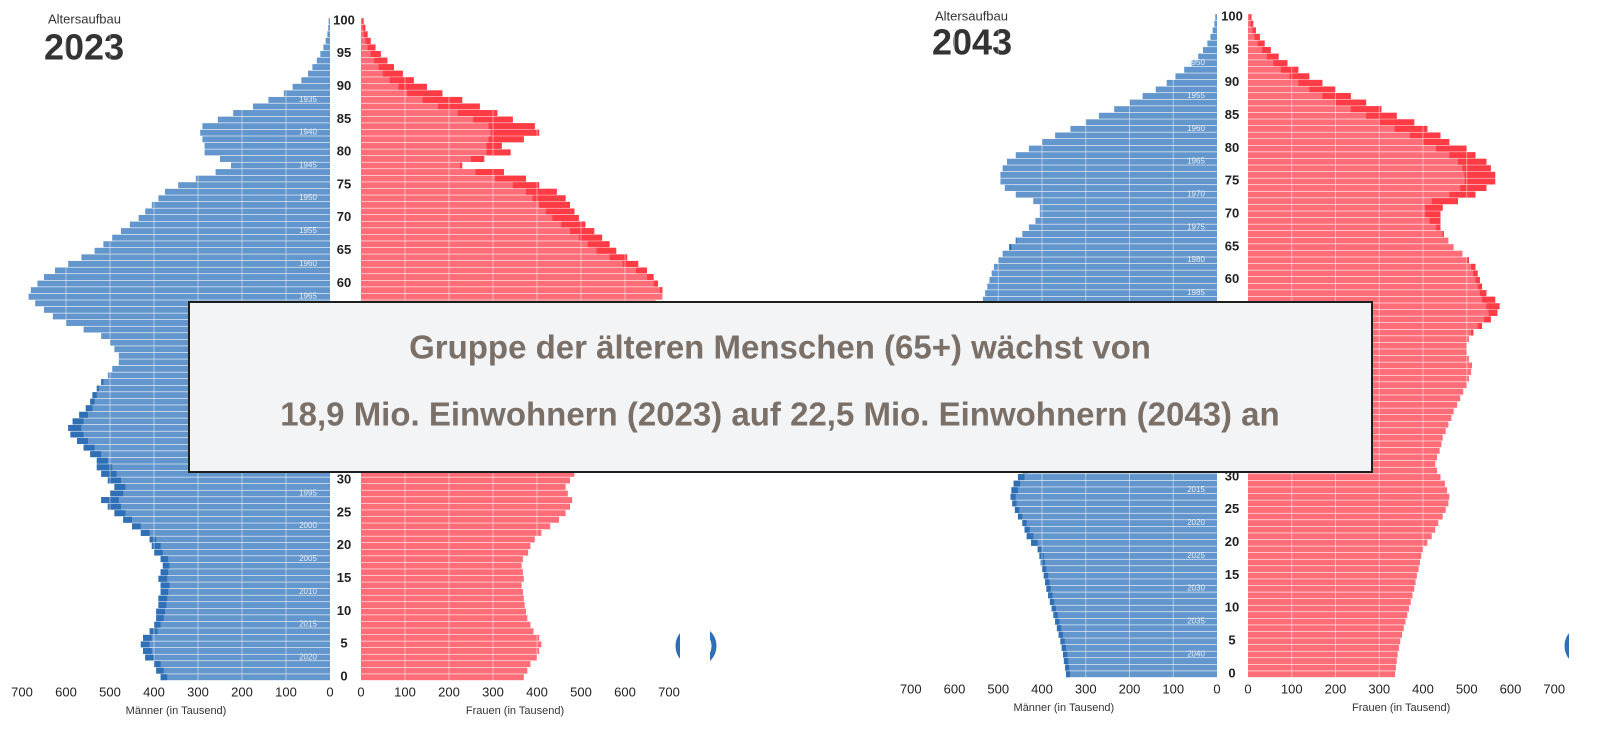 This screenshot has width=1601, height=732. What do you see at coordinates (1232, 48) in the screenshot?
I see `age-tick-label: 95` at bounding box center [1232, 48].